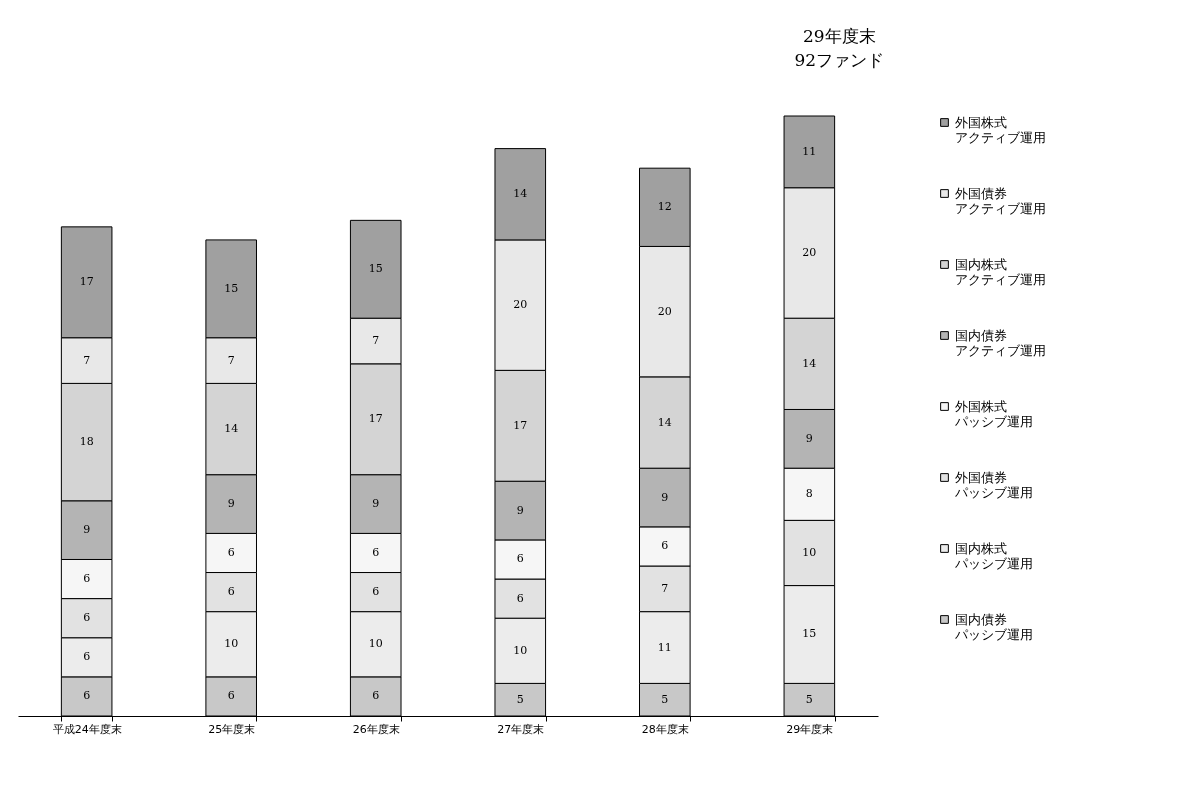 The width and height of the screenshot is (1203, 800). What do you see at coordinates (993, 626) in the screenshot?
I see `legend-label: 国内債券パッシブ運用` at bounding box center [993, 626].